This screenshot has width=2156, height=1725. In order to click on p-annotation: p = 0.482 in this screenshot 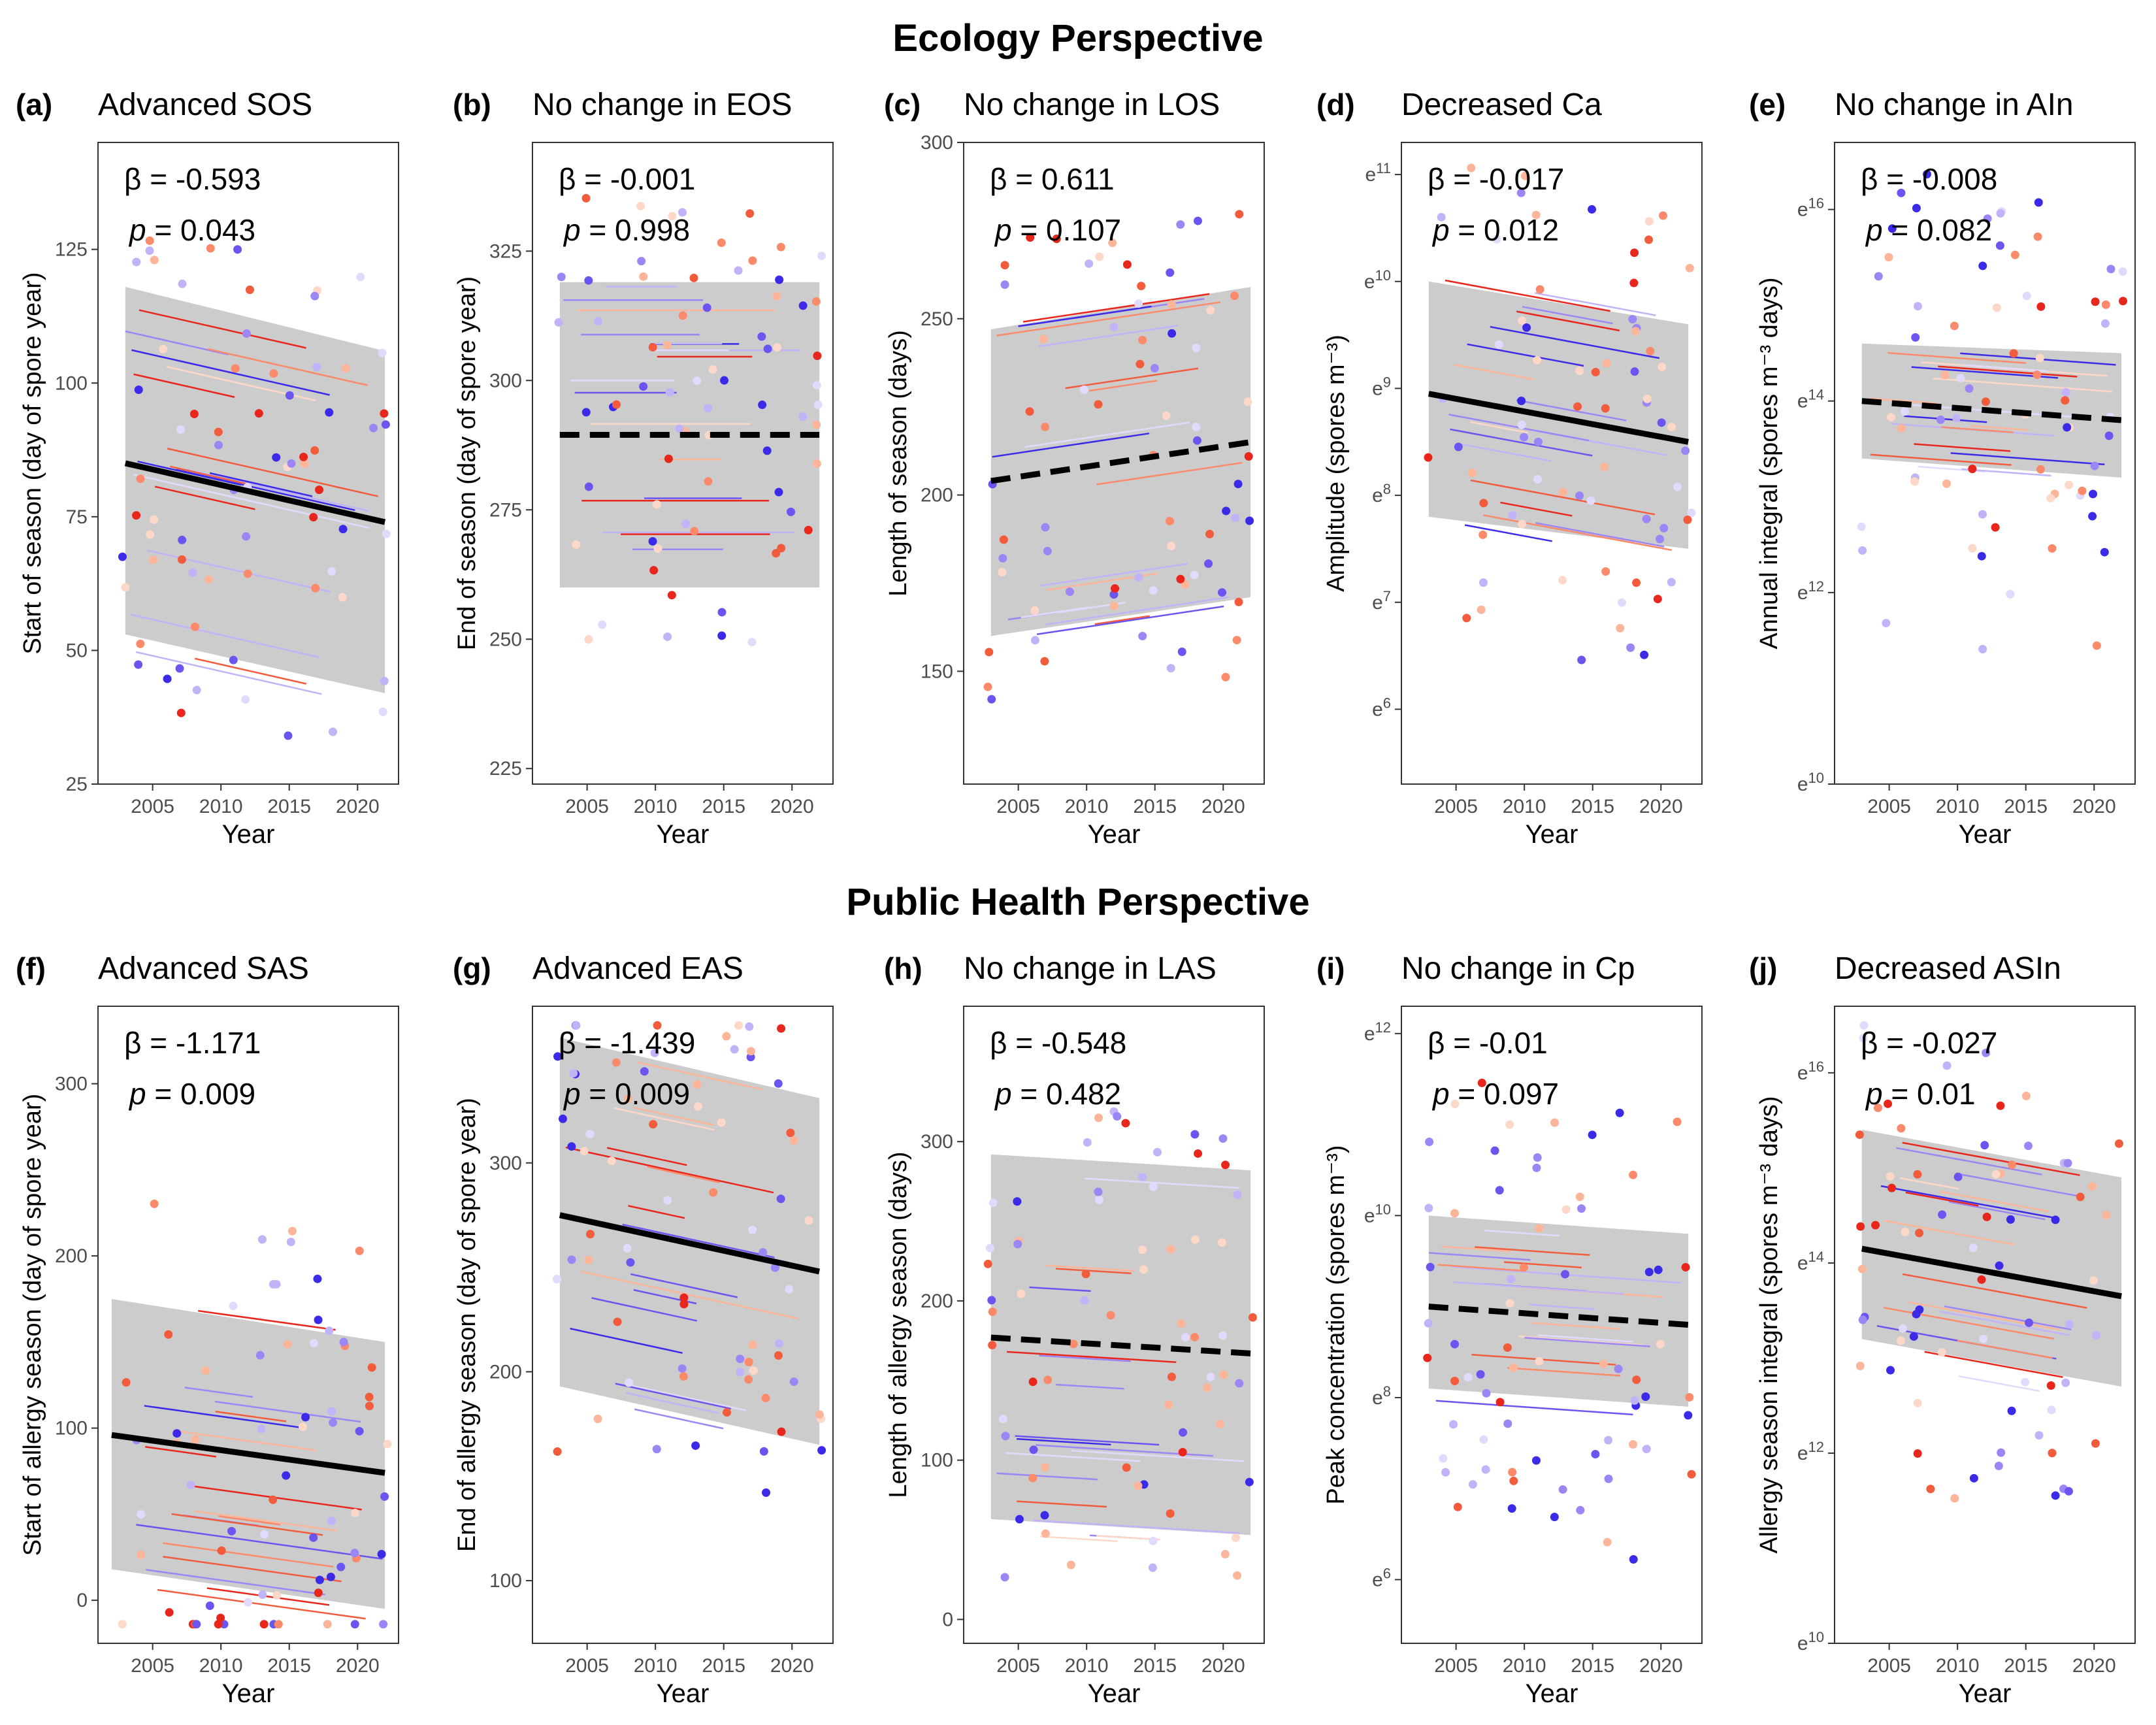, I will do `click(1057, 1094)`.